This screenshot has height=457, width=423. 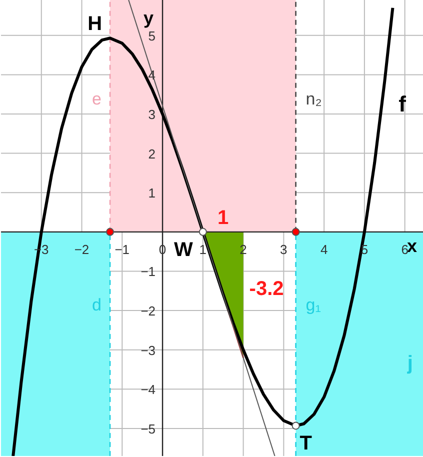 I want to click on annotation: T, so click(x=306, y=443).